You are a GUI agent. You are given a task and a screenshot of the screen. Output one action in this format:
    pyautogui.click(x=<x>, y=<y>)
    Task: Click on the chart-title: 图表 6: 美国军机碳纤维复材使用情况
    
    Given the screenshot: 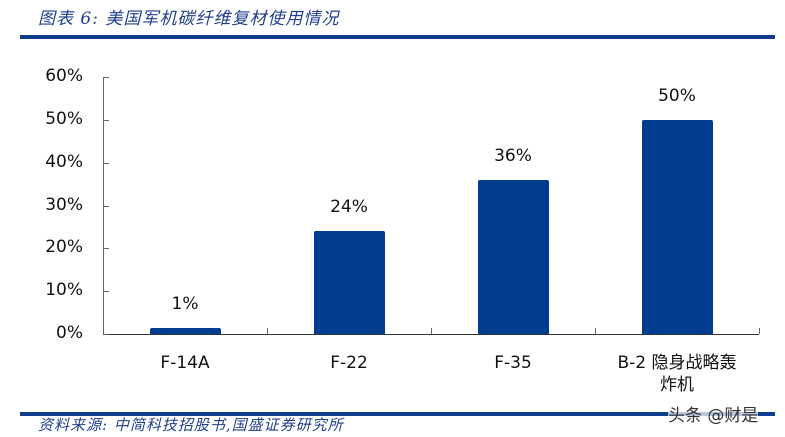 What is the action you would take?
    pyautogui.click(x=189, y=19)
    